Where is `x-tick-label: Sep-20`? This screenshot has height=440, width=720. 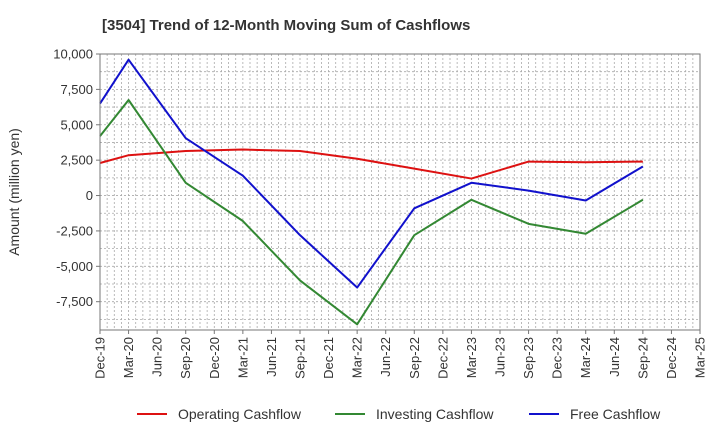 x-tick-label: Sep-20 is located at coordinates (185, 358).